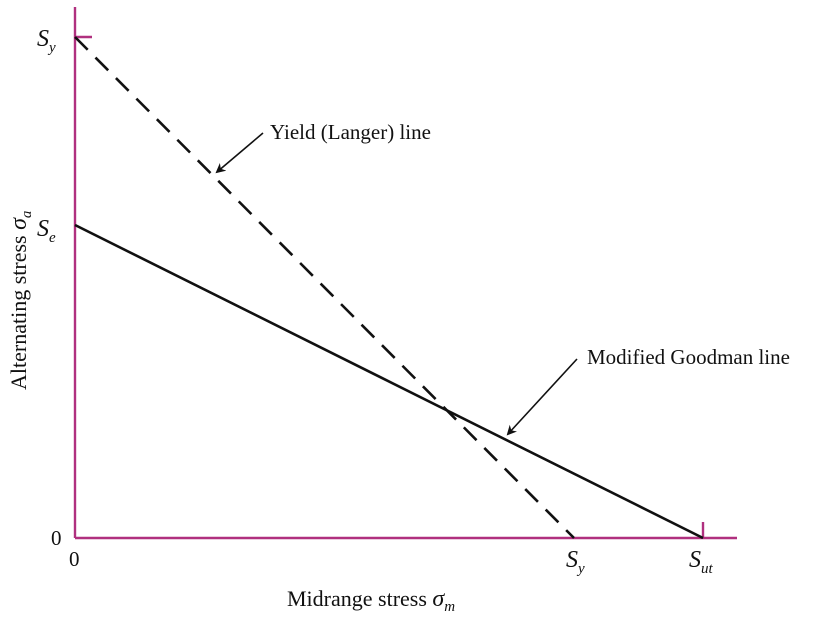 Image resolution: width=830 pixels, height=618 pixels. I want to click on y-tick-se: Se, so click(46, 231).